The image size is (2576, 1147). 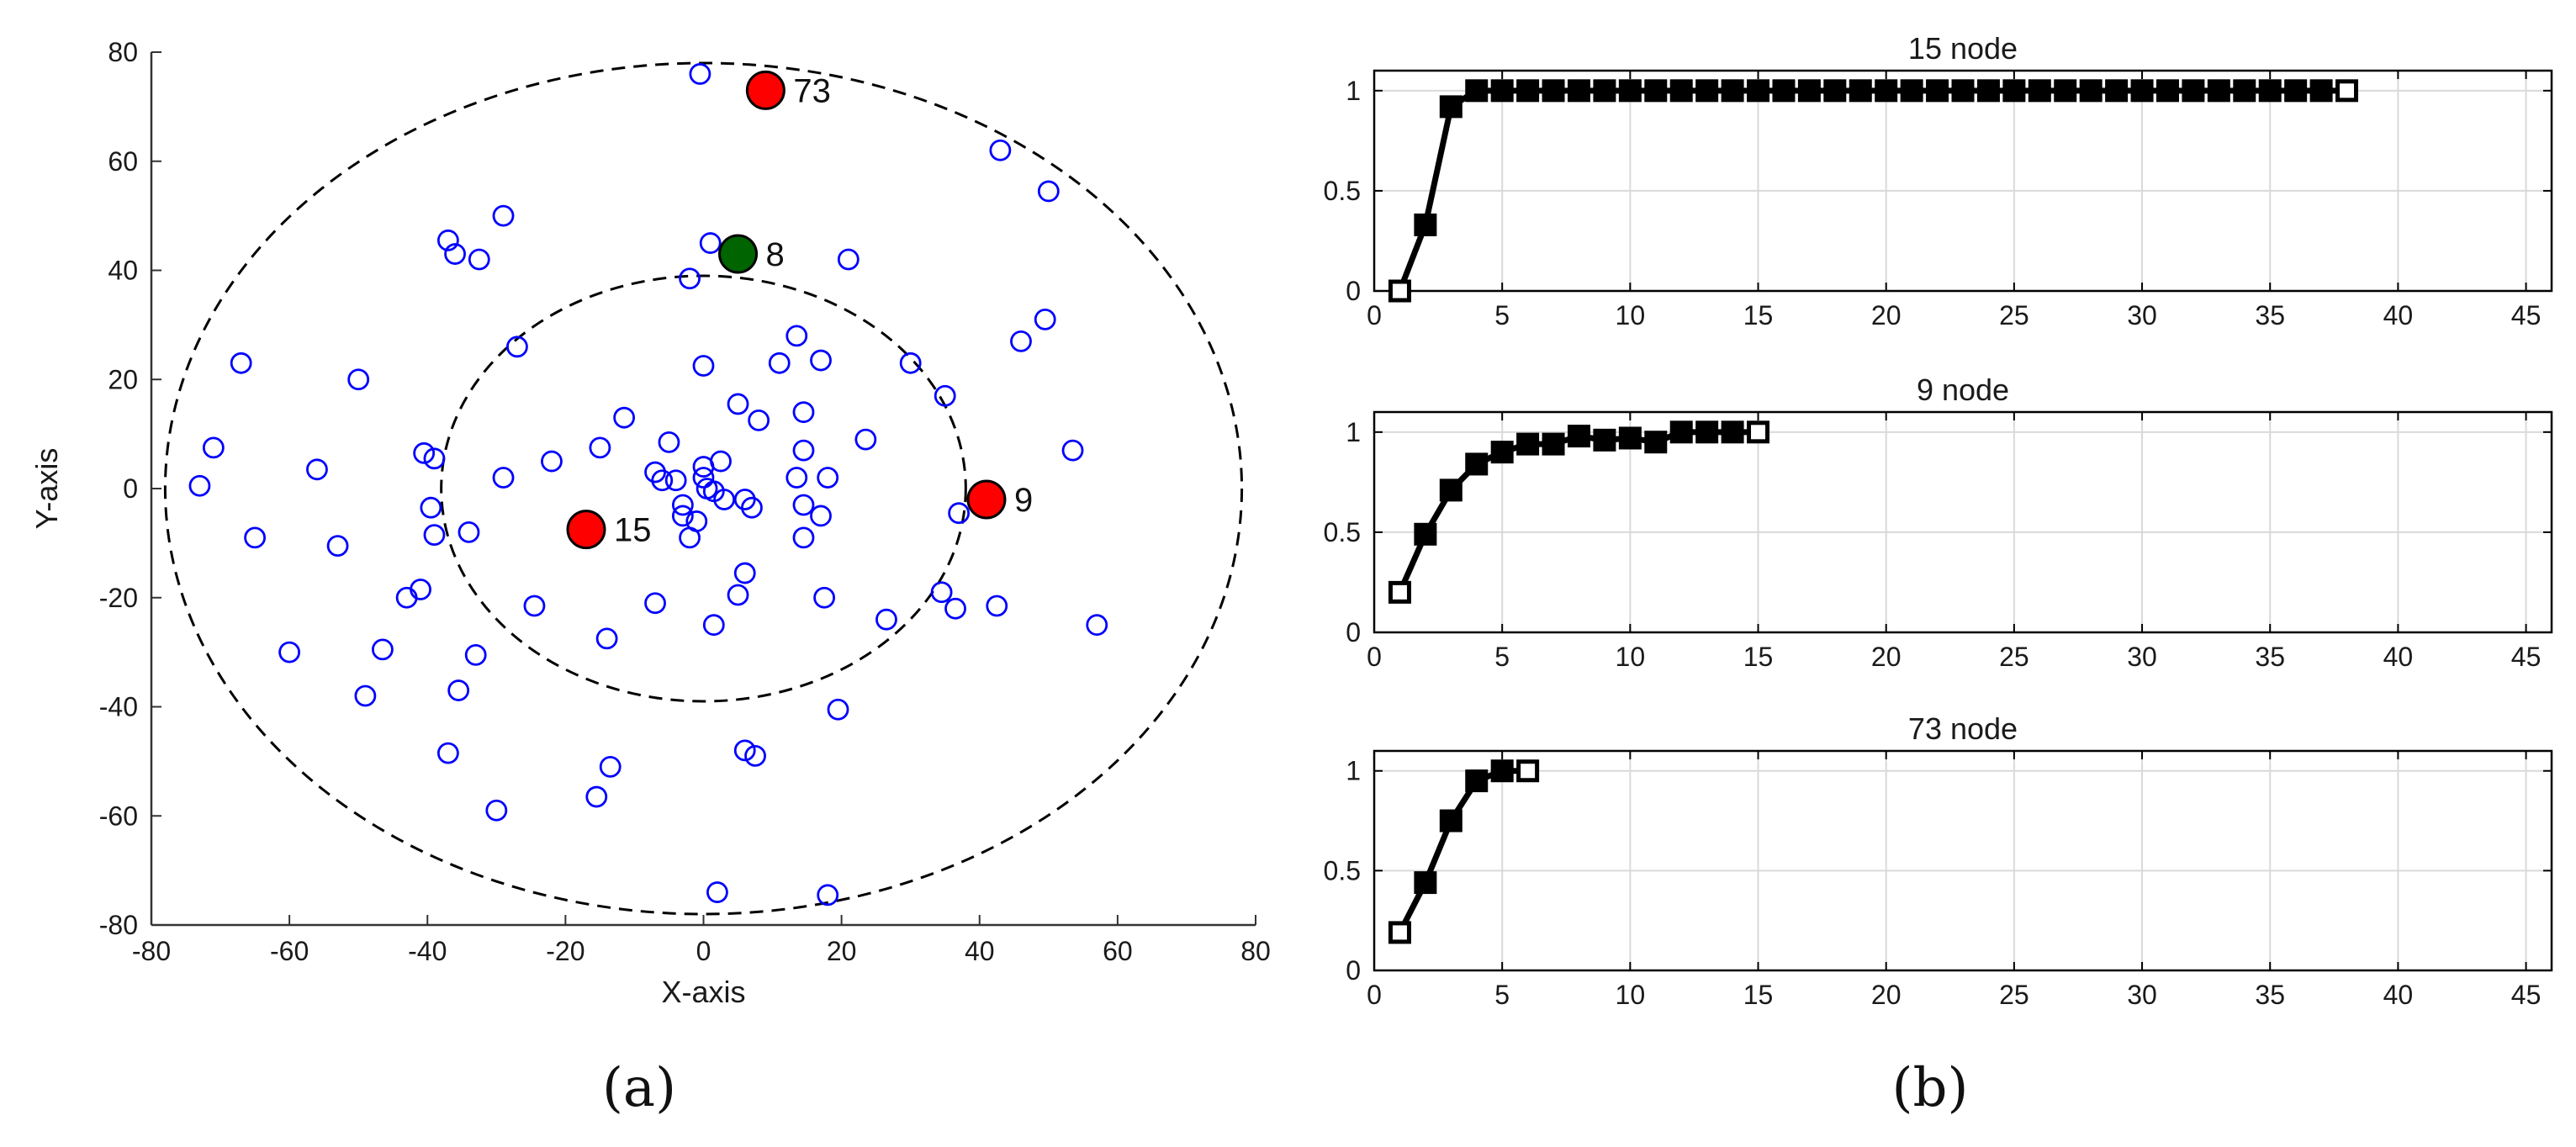 I want to click on y-tick-label: -60, so click(x=118, y=816).